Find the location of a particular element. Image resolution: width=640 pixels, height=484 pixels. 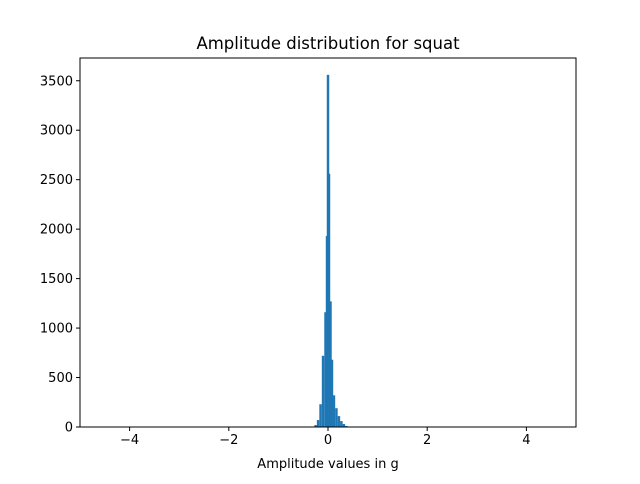

x-axis-label: Amplitude values in g is located at coordinates (327, 464).